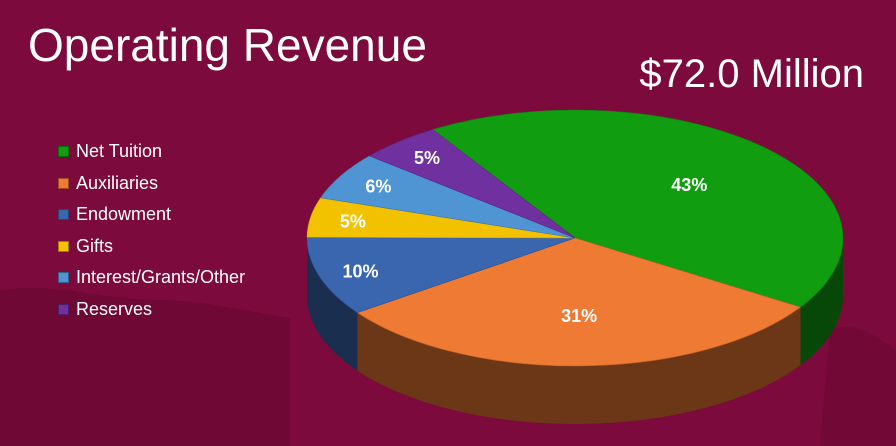 This screenshot has width=896, height=446. What do you see at coordinates (689, 185) in the screenshot?
I see `data-label: 43%` at bounding box center [689, 185].